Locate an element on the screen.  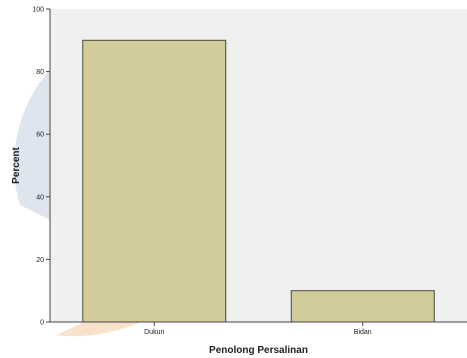
y-tick-label: 0 is located at coordinates (42, 323).